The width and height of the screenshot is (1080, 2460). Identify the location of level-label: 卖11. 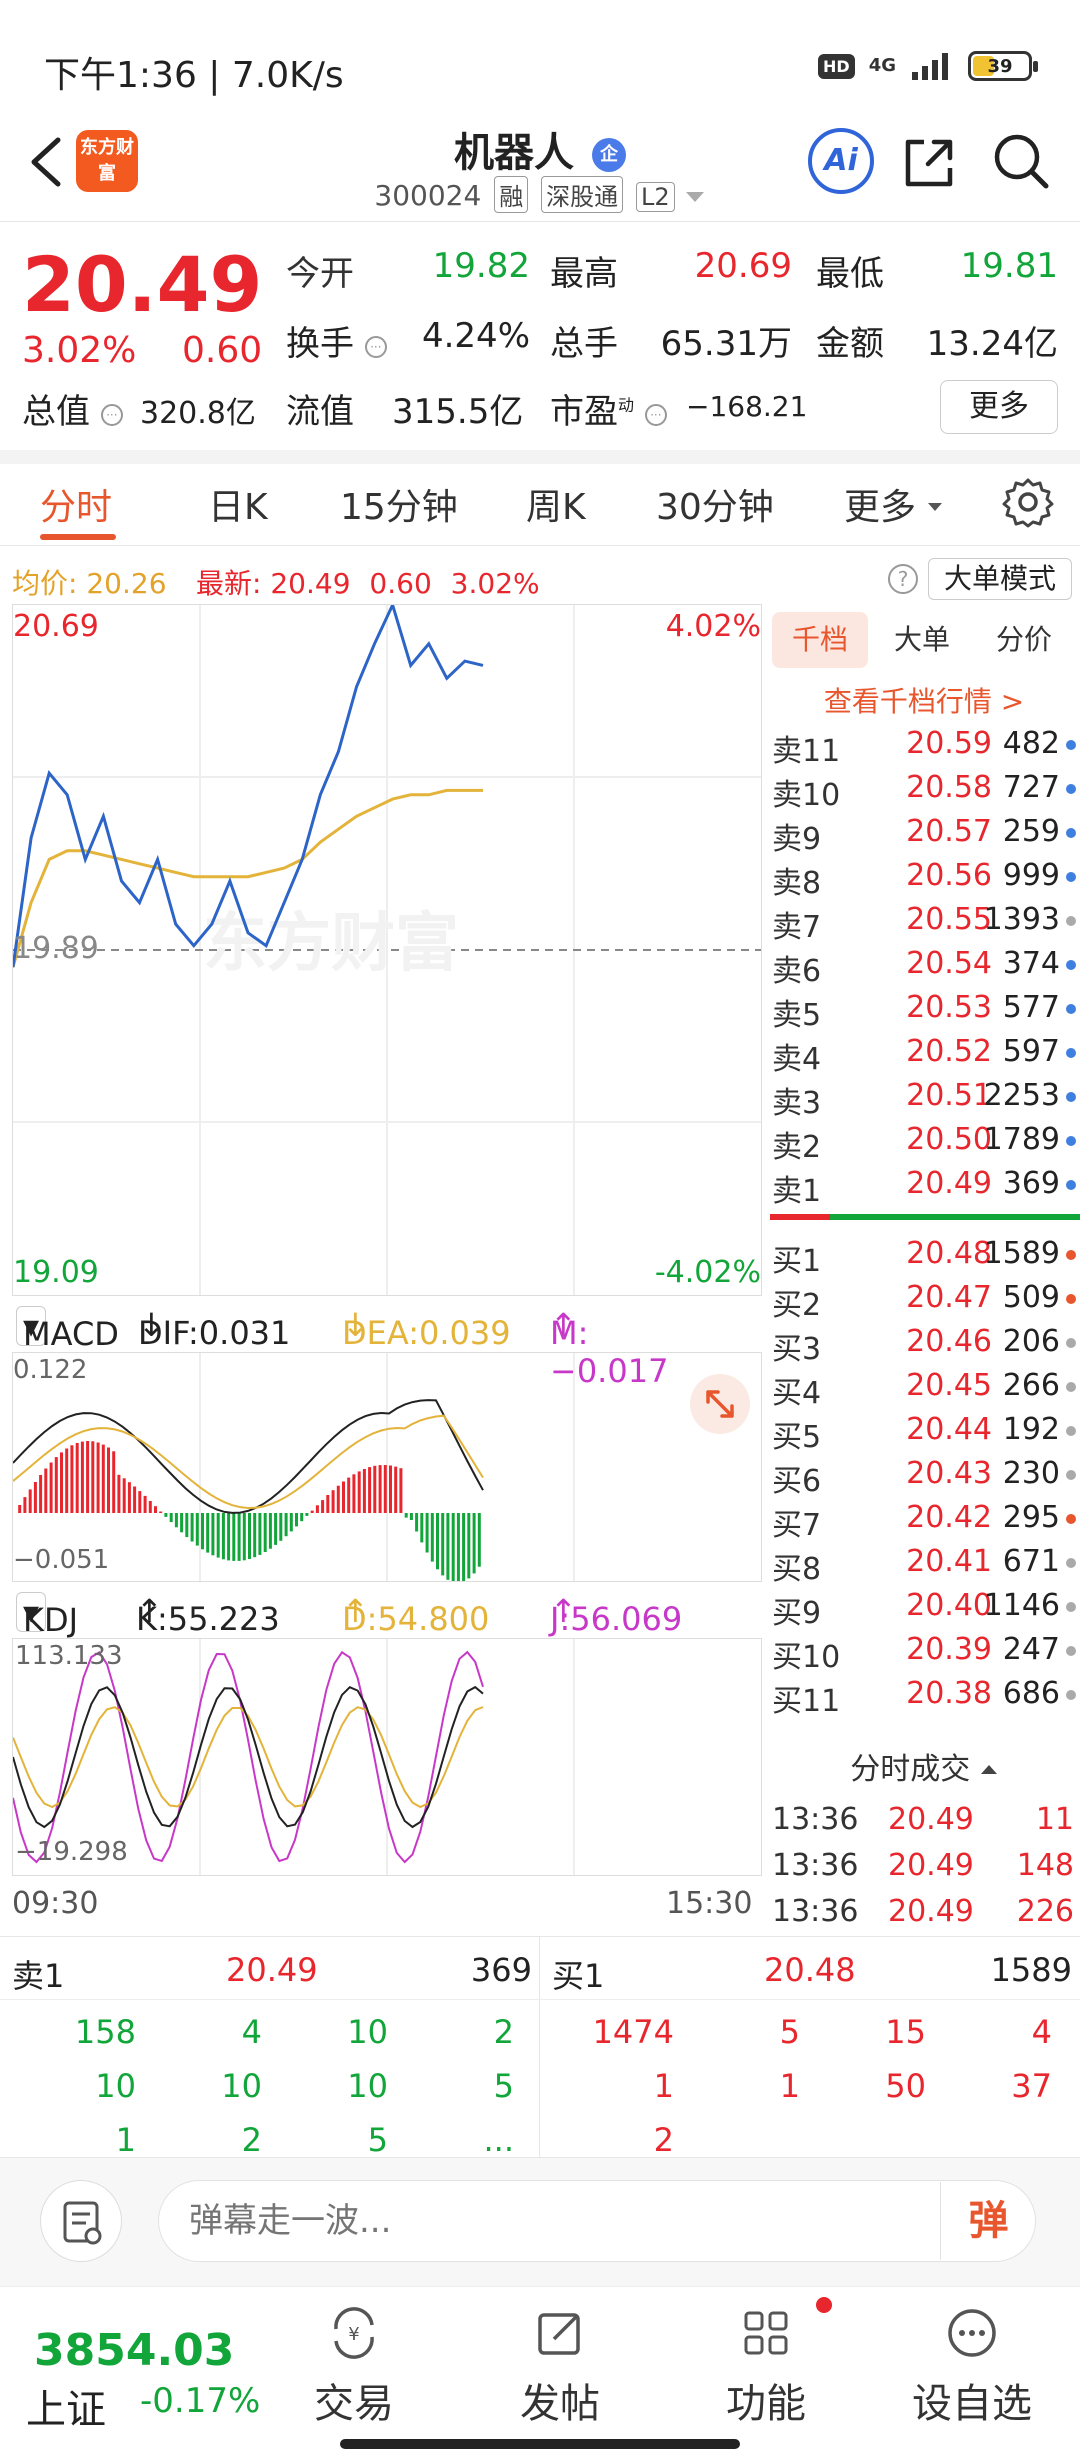
(806, 751).